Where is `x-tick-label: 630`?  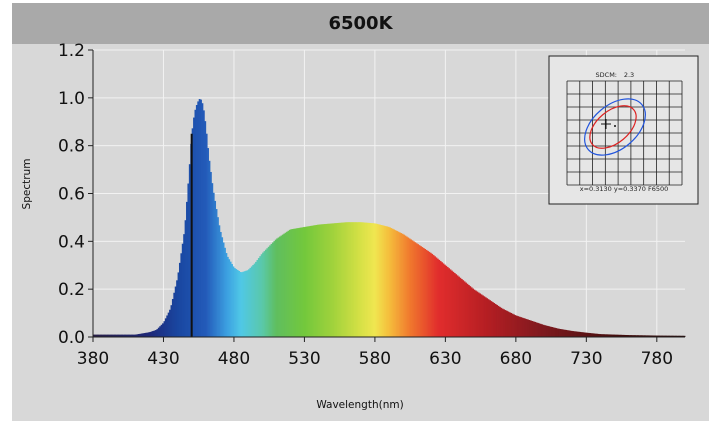
x-tick-label: 630 is located at coordinates (445, 359).